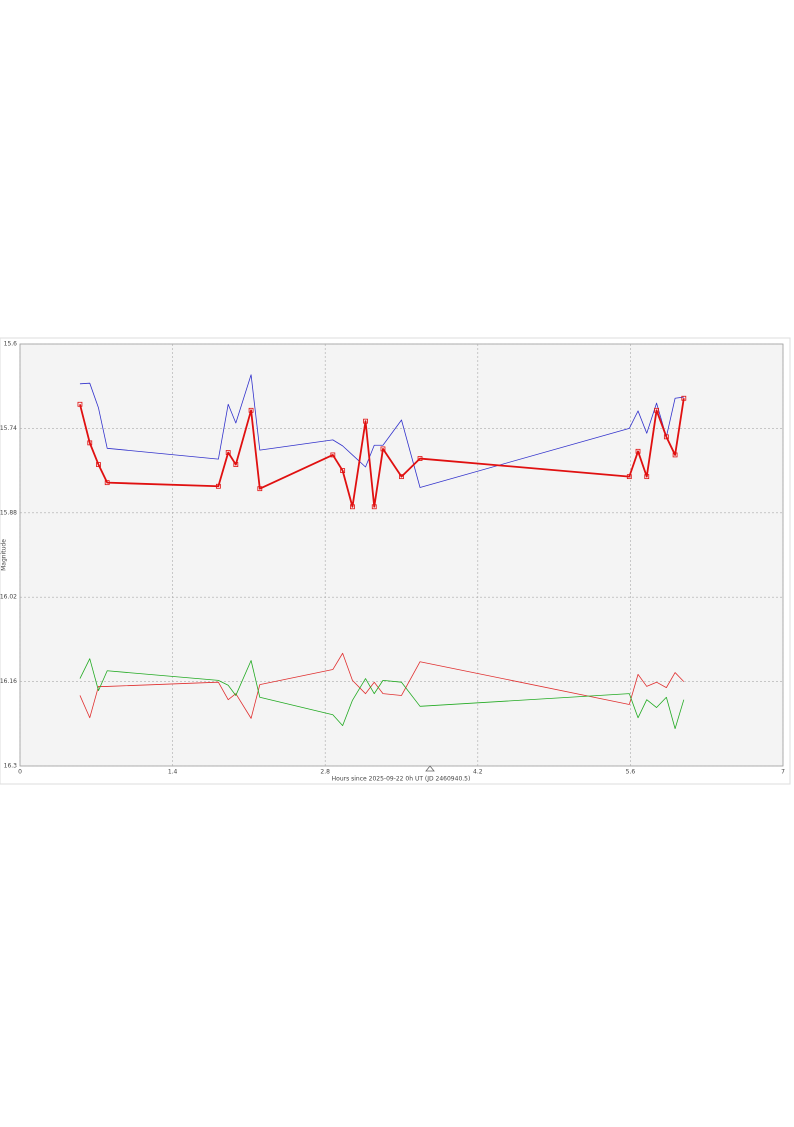 This screenshot has width=794, height=1127. Describe the element at coordinates (11, 766) in the screenshot. I see `y-tick-label: 16.3` at that location.